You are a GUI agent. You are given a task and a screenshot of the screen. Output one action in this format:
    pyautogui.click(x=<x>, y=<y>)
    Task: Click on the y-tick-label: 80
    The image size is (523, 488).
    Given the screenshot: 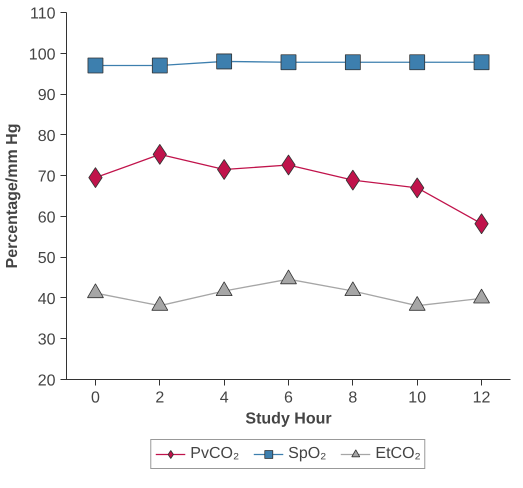 What is the action you would take?
    pyautogui.click(x=47, y=136)
    